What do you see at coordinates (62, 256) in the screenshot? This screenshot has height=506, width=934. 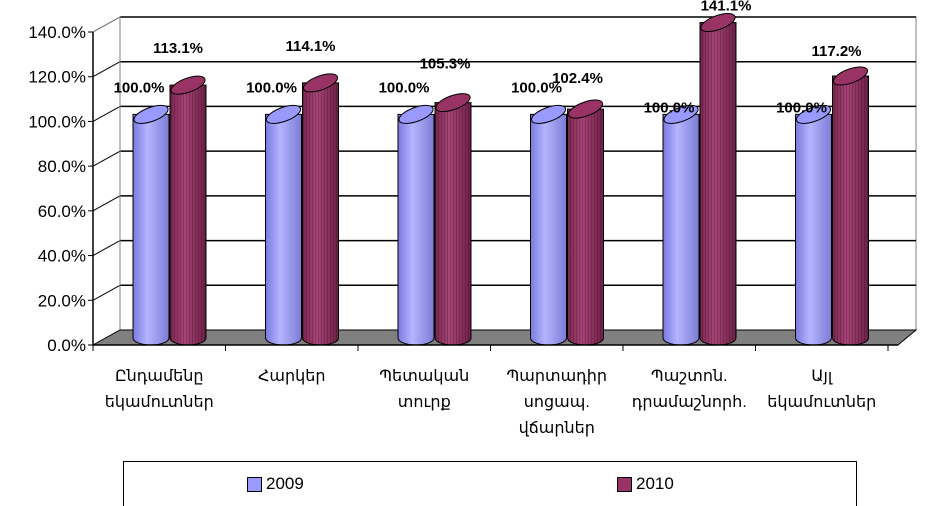 I see `y-tick-label: 40.0%` at bounding box center [62, 256].